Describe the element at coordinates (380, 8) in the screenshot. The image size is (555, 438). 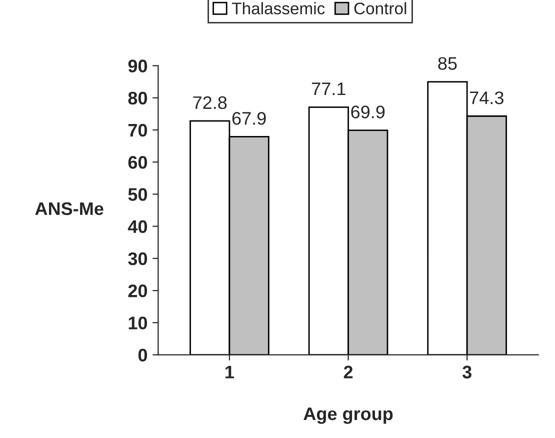
I see `legend-label: Control` at that location.